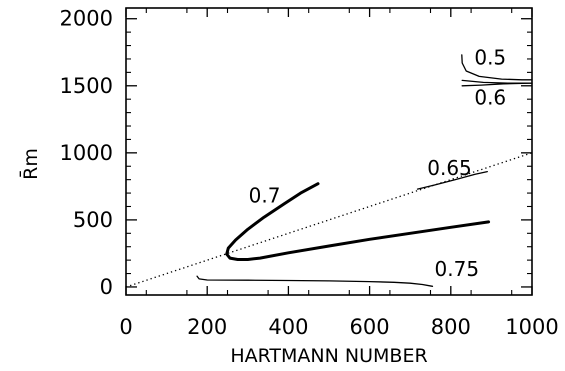 This screenshot has width=565, height=371. What do you see at coordinates (86, 86) in the screenshot?
I see `y-tick-label: 1500` at bounding box center [86, 86].